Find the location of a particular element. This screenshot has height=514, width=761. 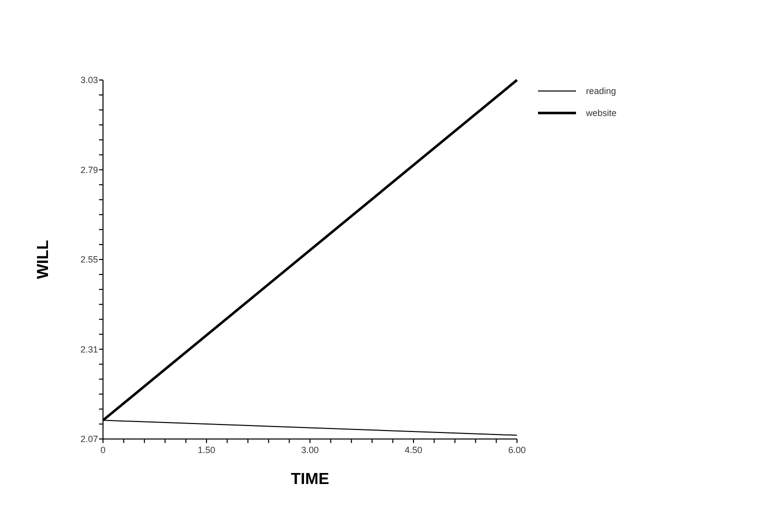

y-tick-label: 2.55 is located at coordinates (89, 259).